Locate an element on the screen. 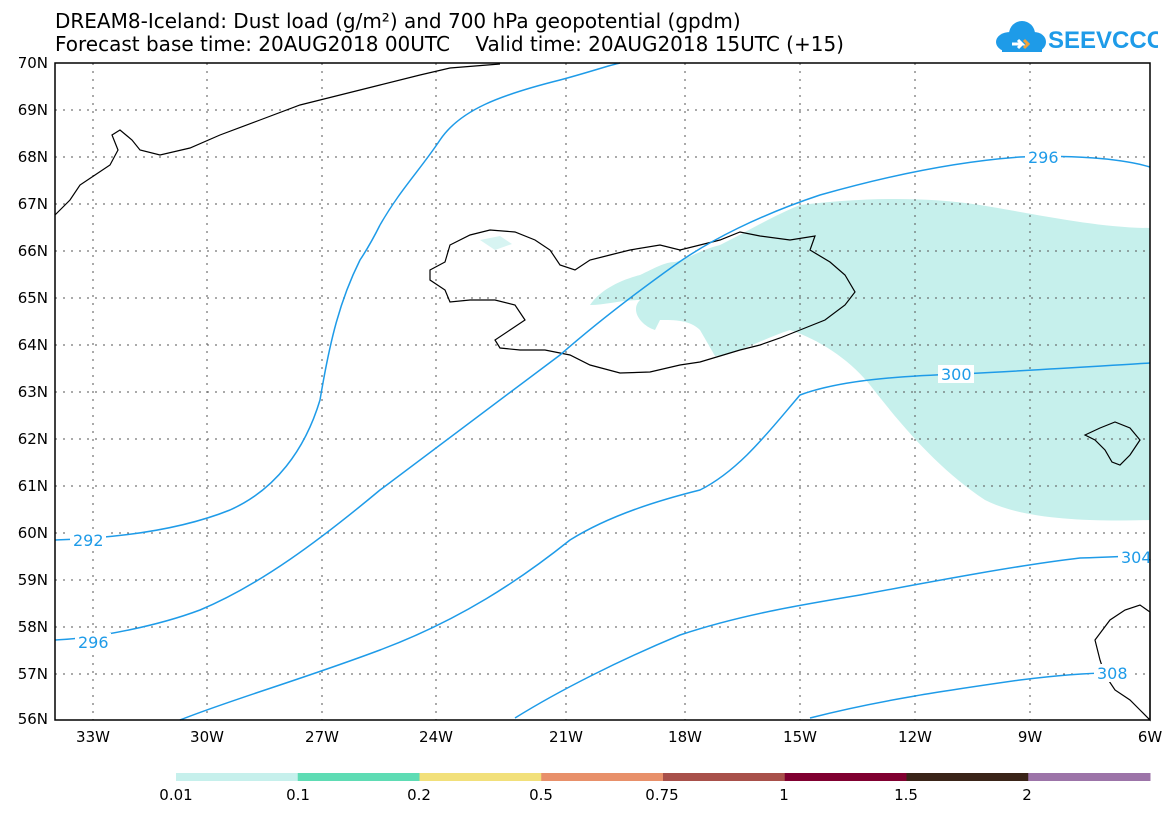  lon-label: 12W is located at coordinates (915, 737).